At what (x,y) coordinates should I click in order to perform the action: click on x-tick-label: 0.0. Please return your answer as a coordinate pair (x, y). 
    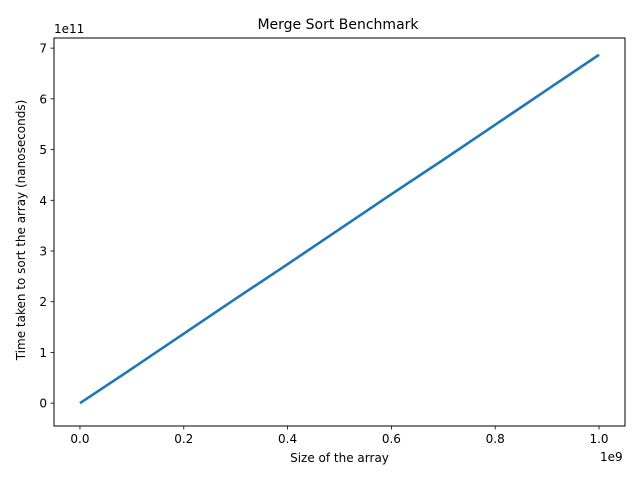
    Looking at the image, I should click on (79, 439).